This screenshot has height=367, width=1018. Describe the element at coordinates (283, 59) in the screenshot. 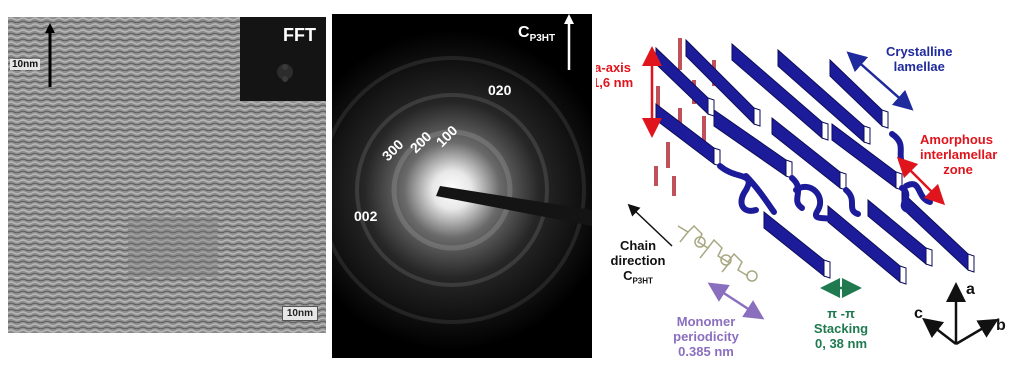

I see `fft-inset` at that location.